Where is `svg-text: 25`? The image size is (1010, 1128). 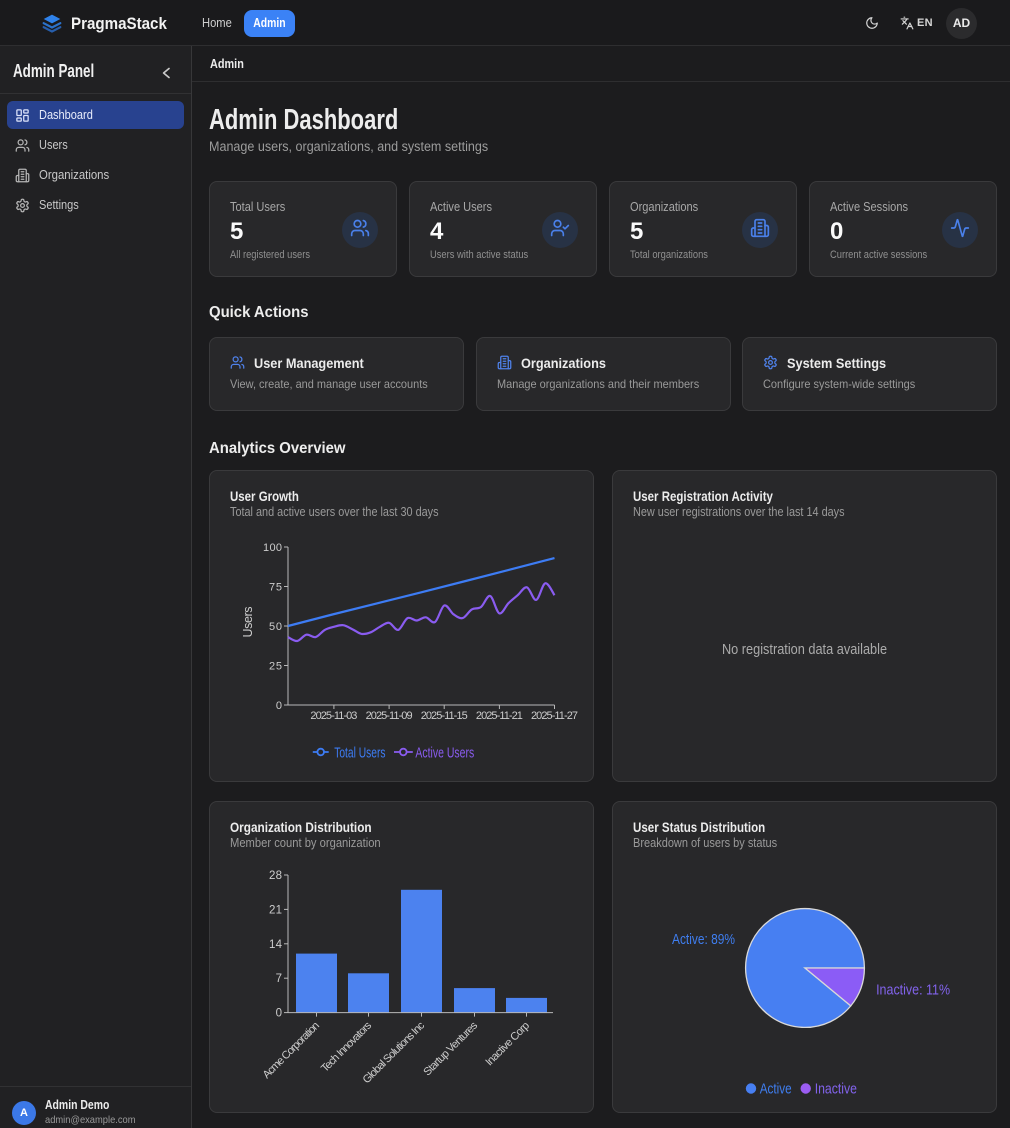
svg-text: 25 is located at coordinates (275, 667).